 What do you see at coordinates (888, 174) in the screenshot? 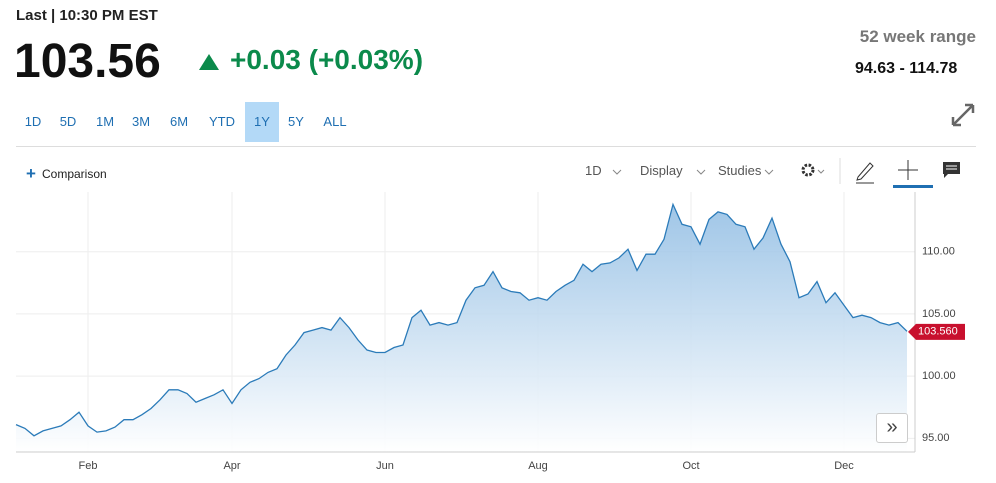
I see `tool-icons` at bounding box center [888, 174].